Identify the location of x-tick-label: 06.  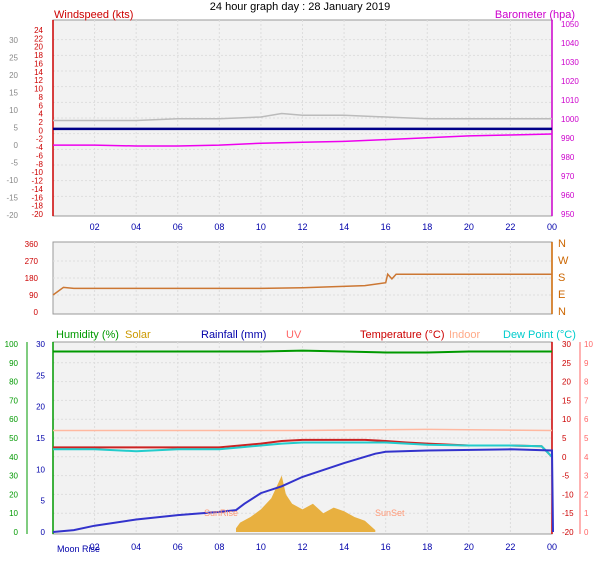
(178, 227).